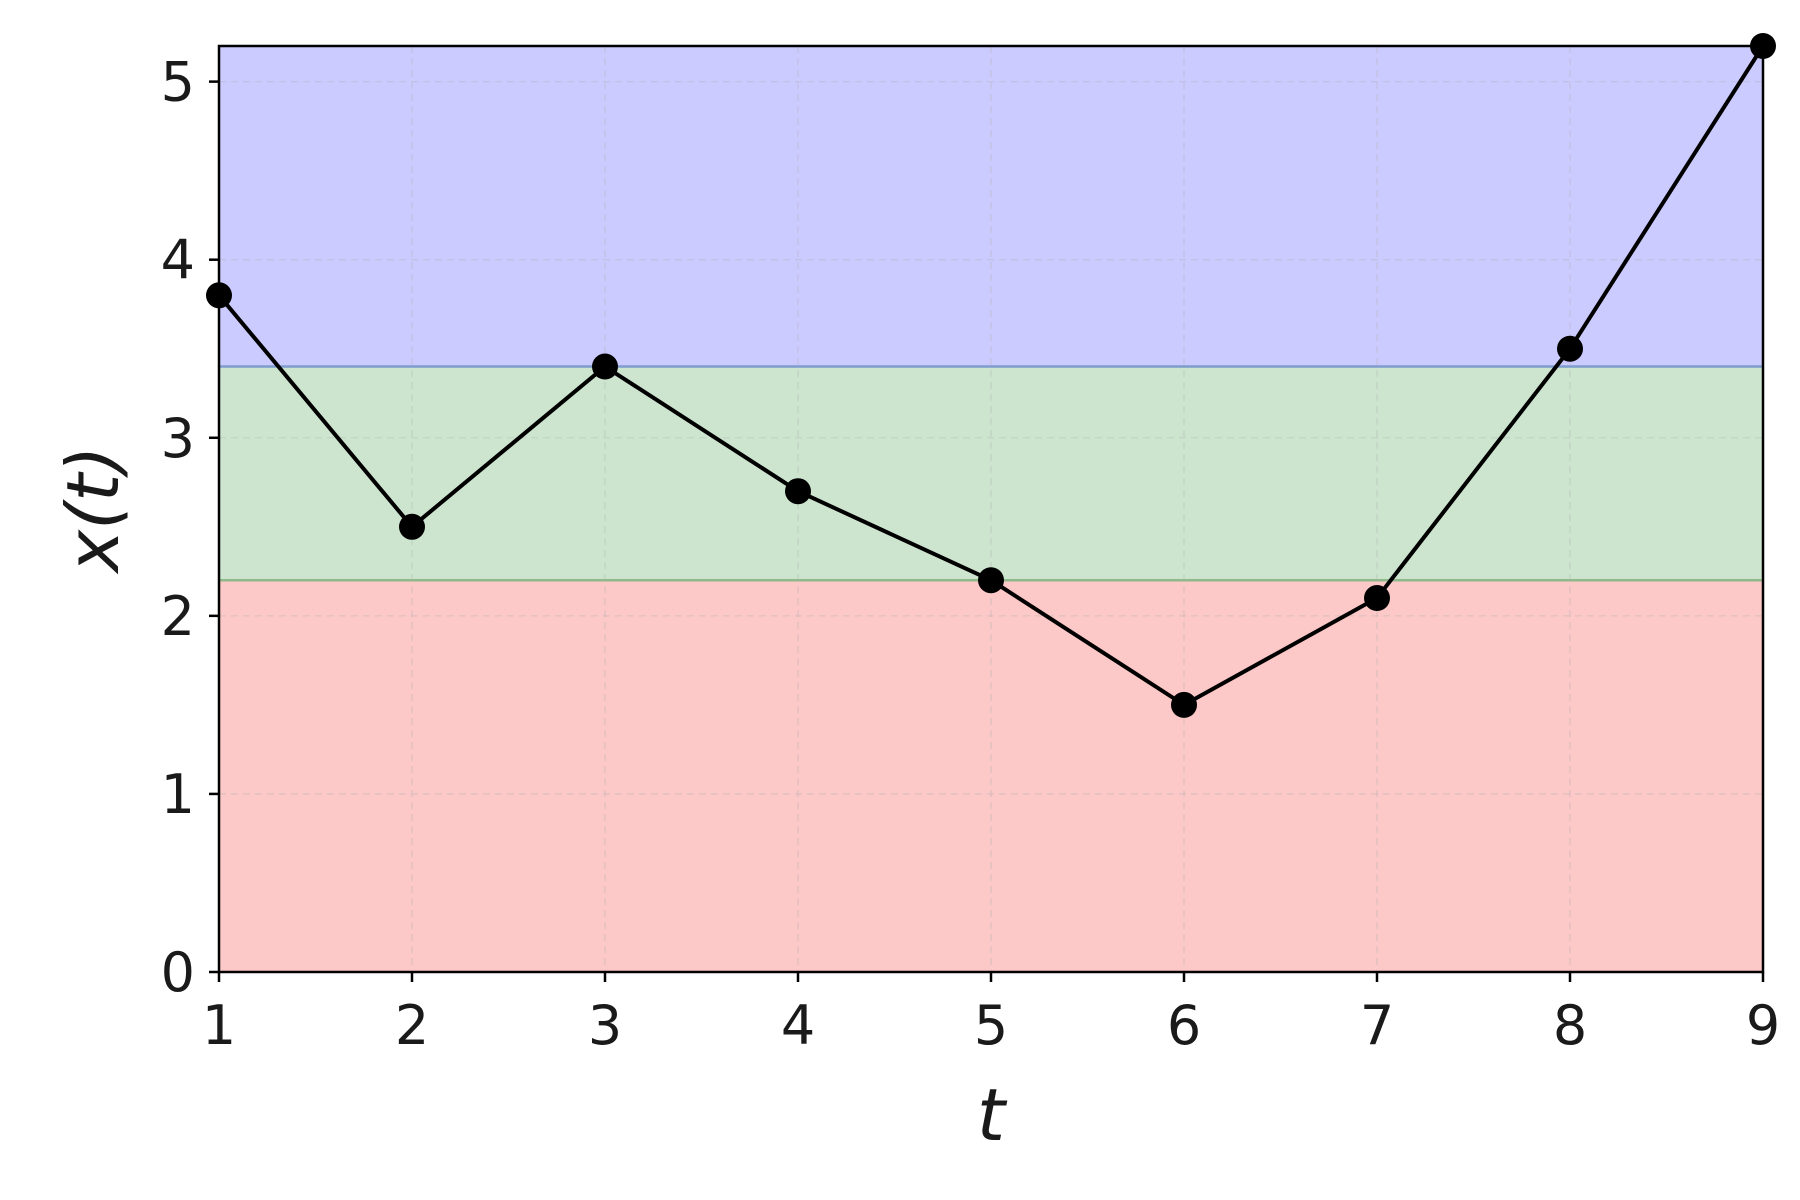  What do you see at coordinates (178, 260) in the screenshot?
I see `y-tick-label: 4` at bounding box center [178, 260].